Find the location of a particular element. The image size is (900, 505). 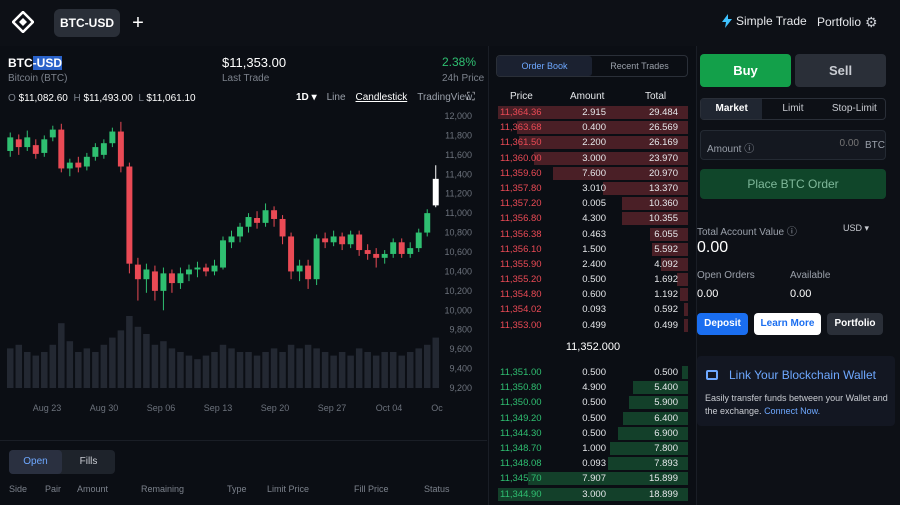

order-book-row: 11,355.90 2.400 4.092 is located at coordinates (593, 264).